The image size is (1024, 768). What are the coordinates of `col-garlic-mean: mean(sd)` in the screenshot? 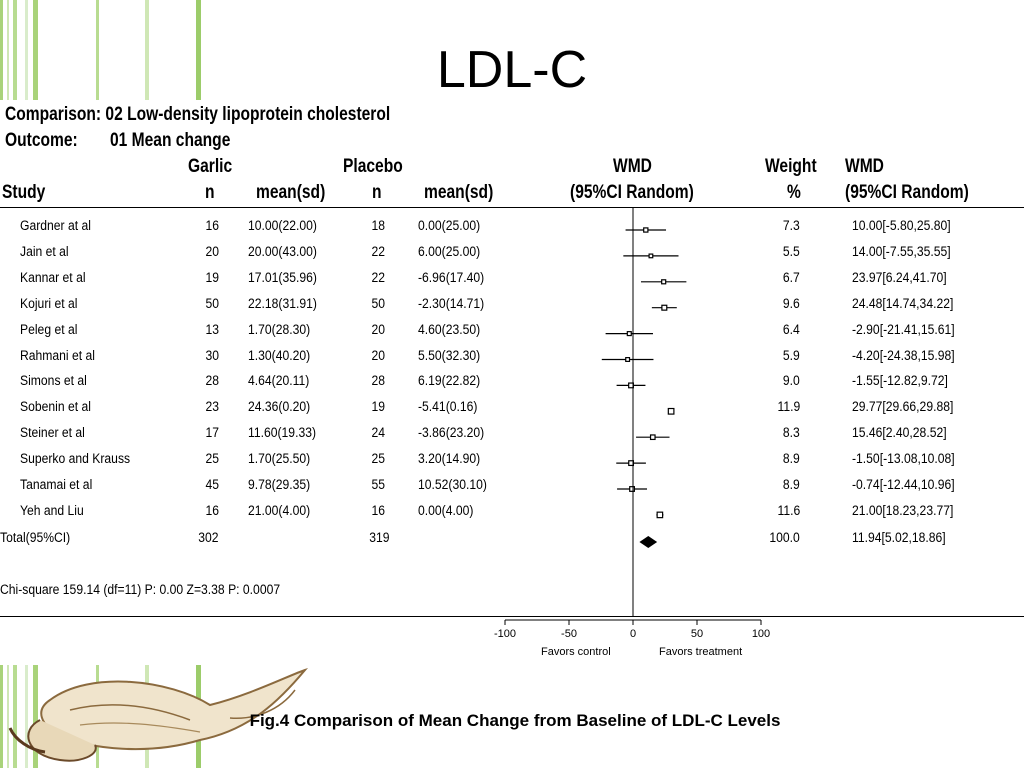 It's located at (291, 192).